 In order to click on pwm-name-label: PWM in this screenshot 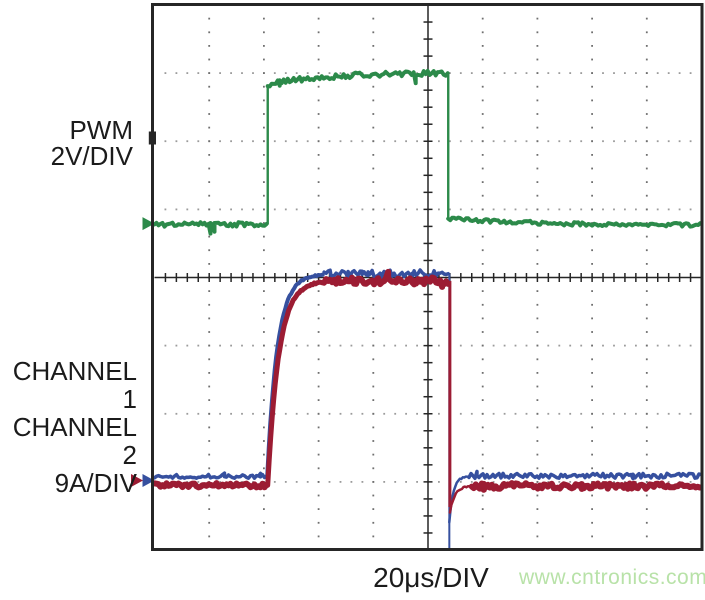, I will do `click(101, 130)`.